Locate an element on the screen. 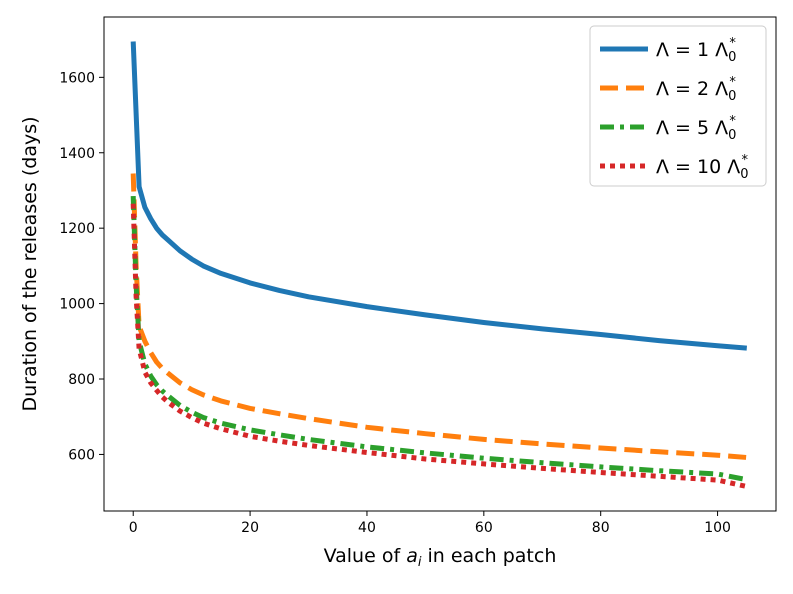  x-axis-label: Value of ai in each patch is located at coordinates (440, 557).